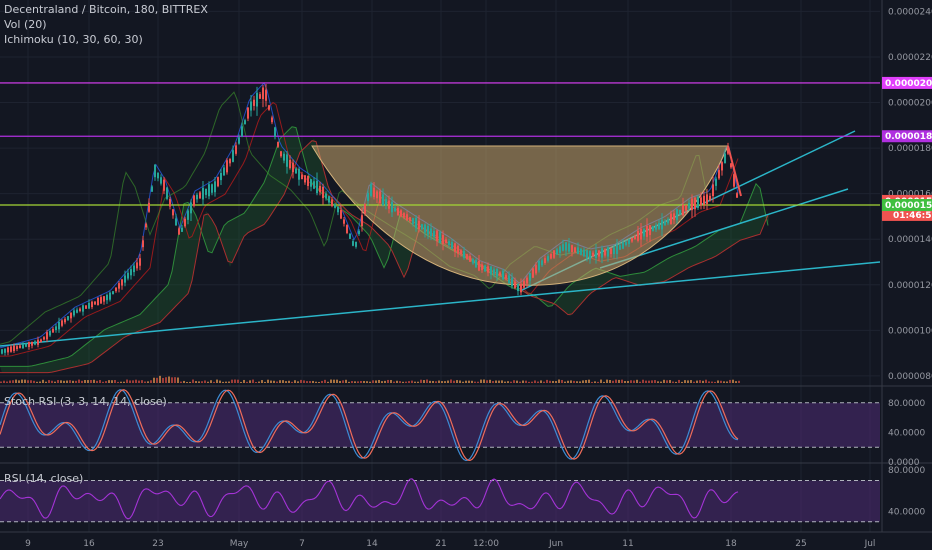 The width and height of the screenshot is (932, 550). I want to click on stoch-rsi-label: Stoch RSI (3, 3, 14, 14, close), so click(85, 401).